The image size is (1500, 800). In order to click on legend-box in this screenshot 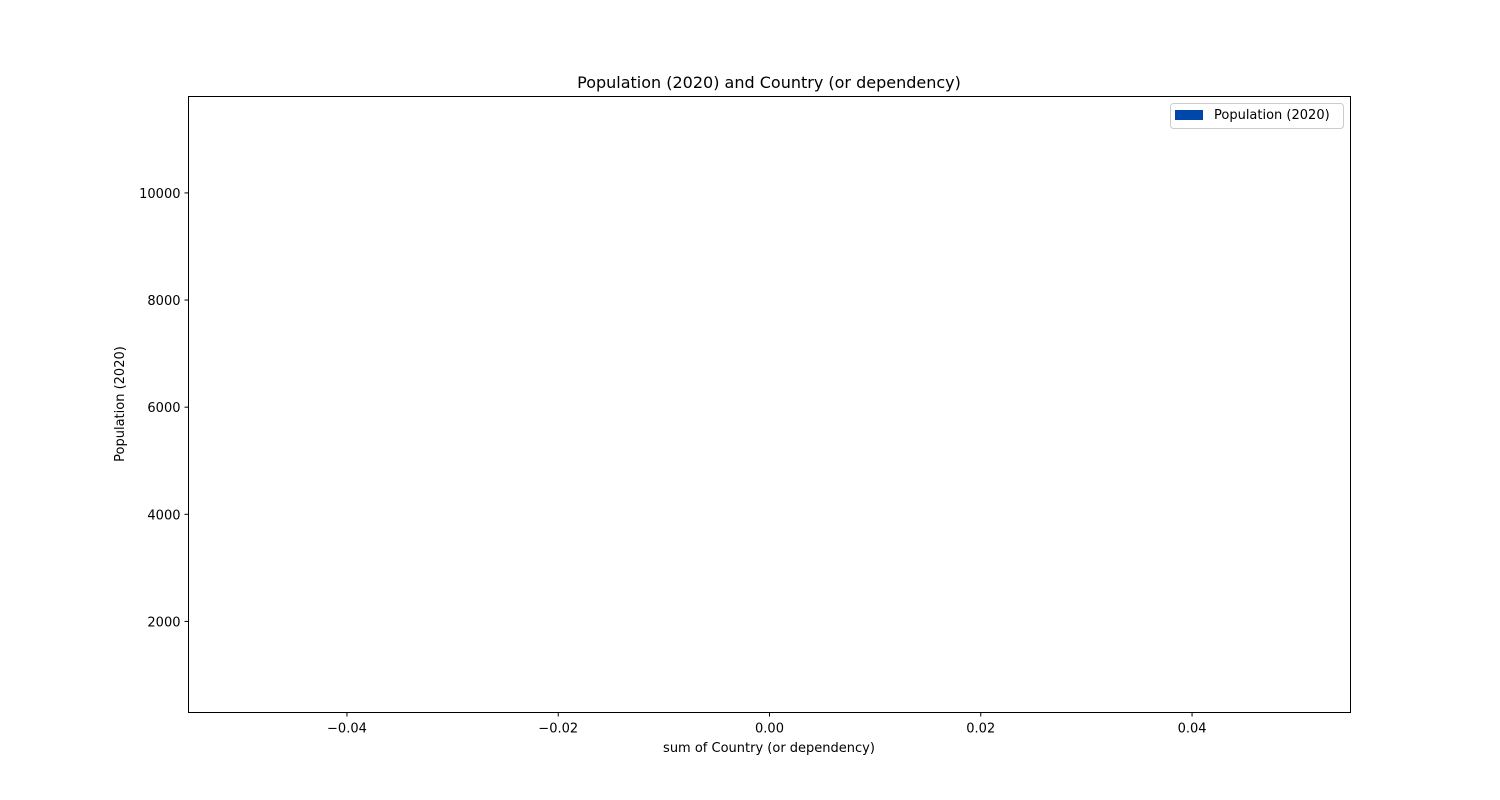, I will do `click(1257, 116)`.